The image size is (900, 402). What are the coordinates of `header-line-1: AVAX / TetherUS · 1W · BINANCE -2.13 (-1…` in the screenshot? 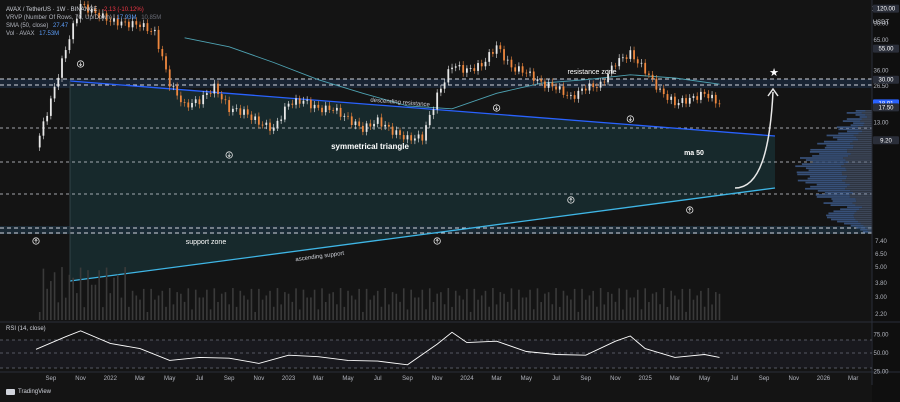 It's located at (76, 10).